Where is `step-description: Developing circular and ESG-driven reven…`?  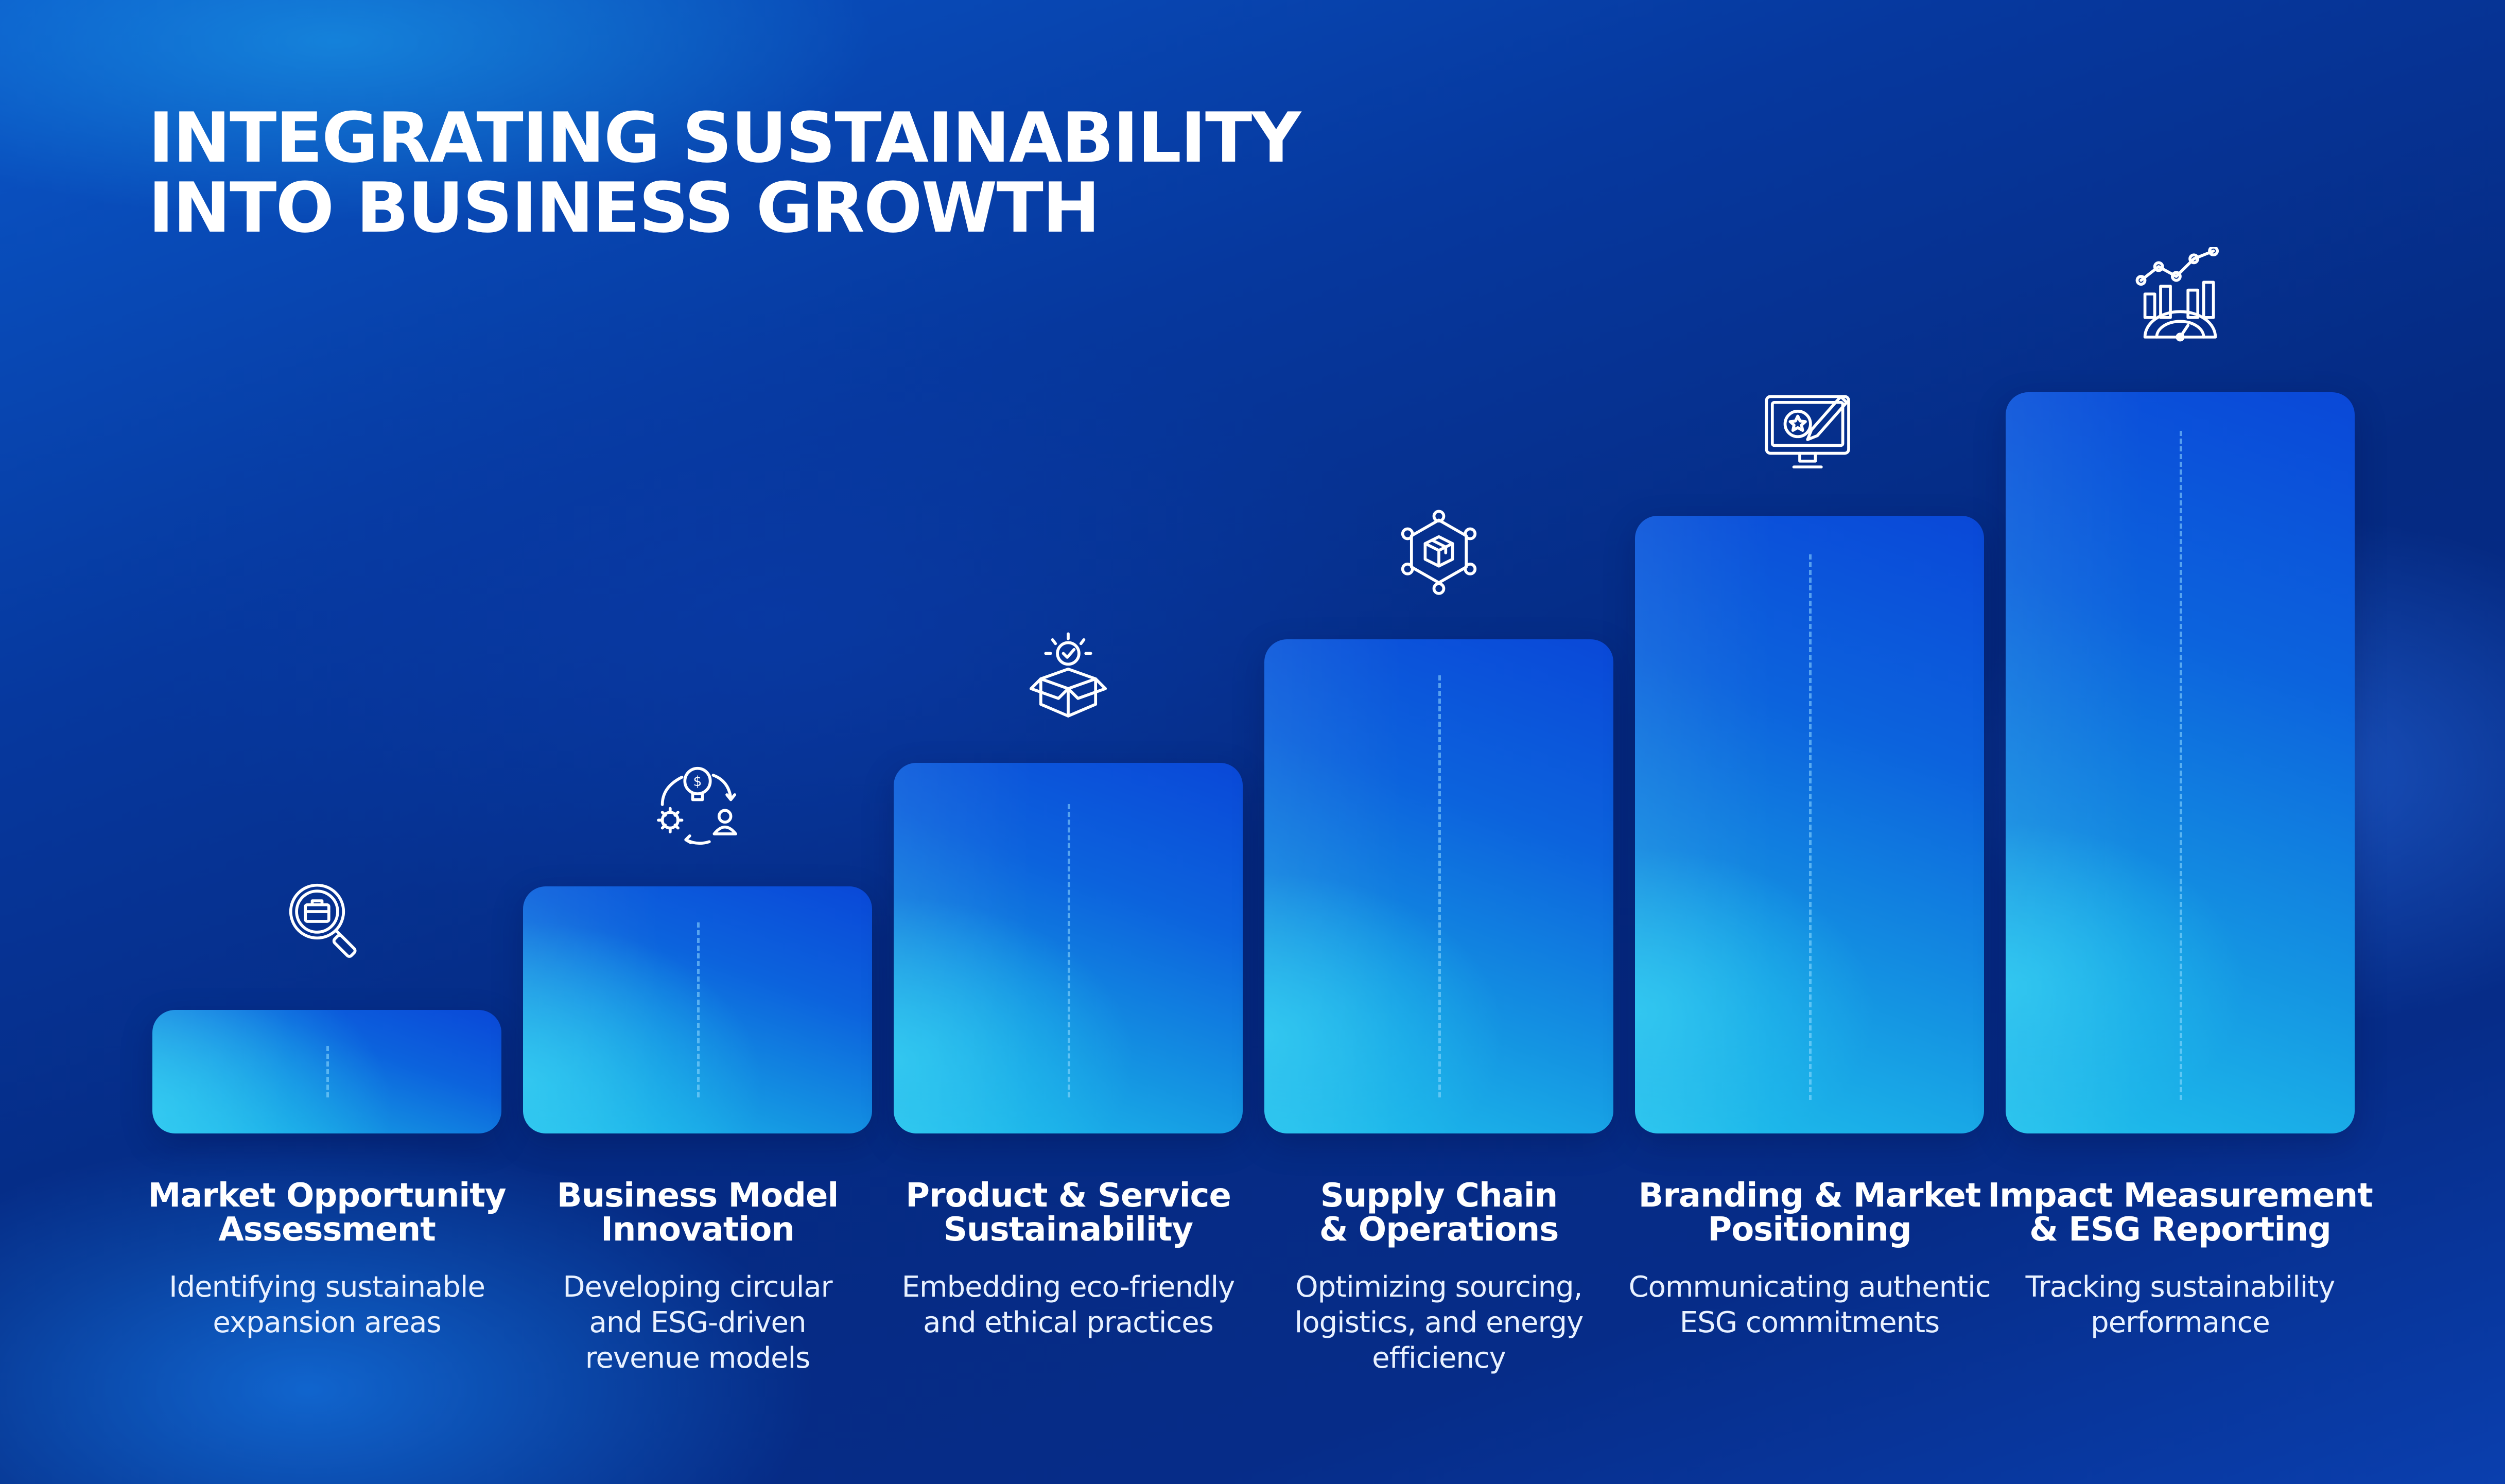
step-description: Developing circular and ESG-driven reven… is located at coordinates (697, 1322).